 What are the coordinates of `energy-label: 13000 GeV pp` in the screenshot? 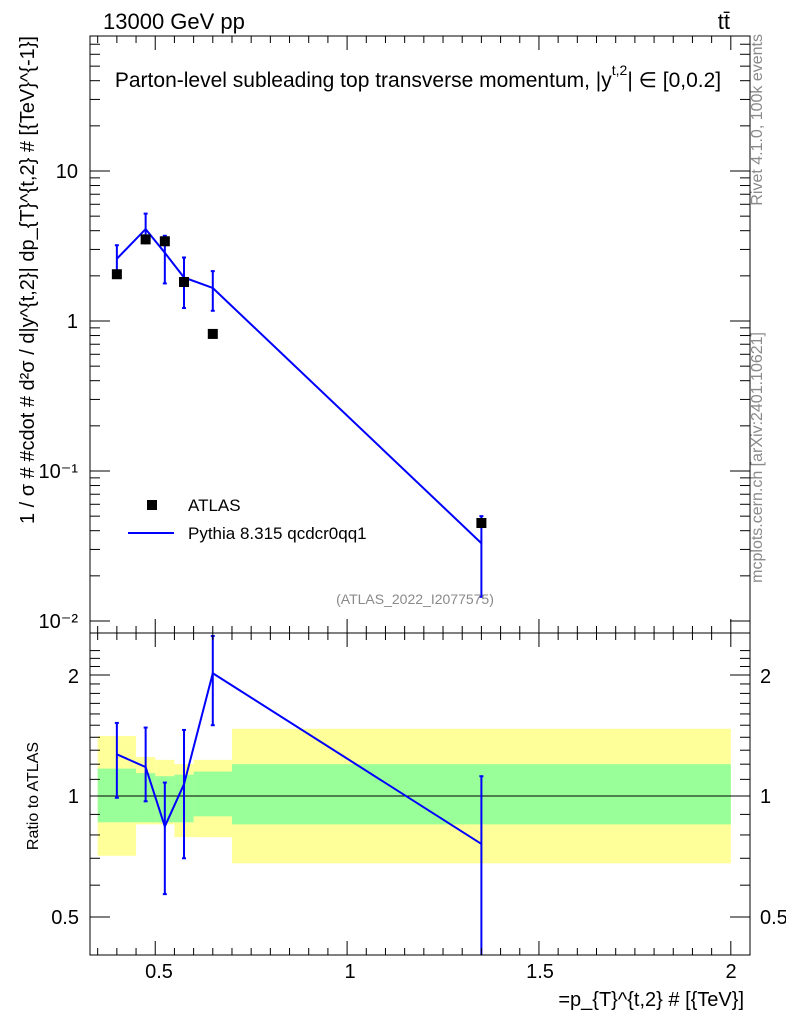 It's located at (174, 21).